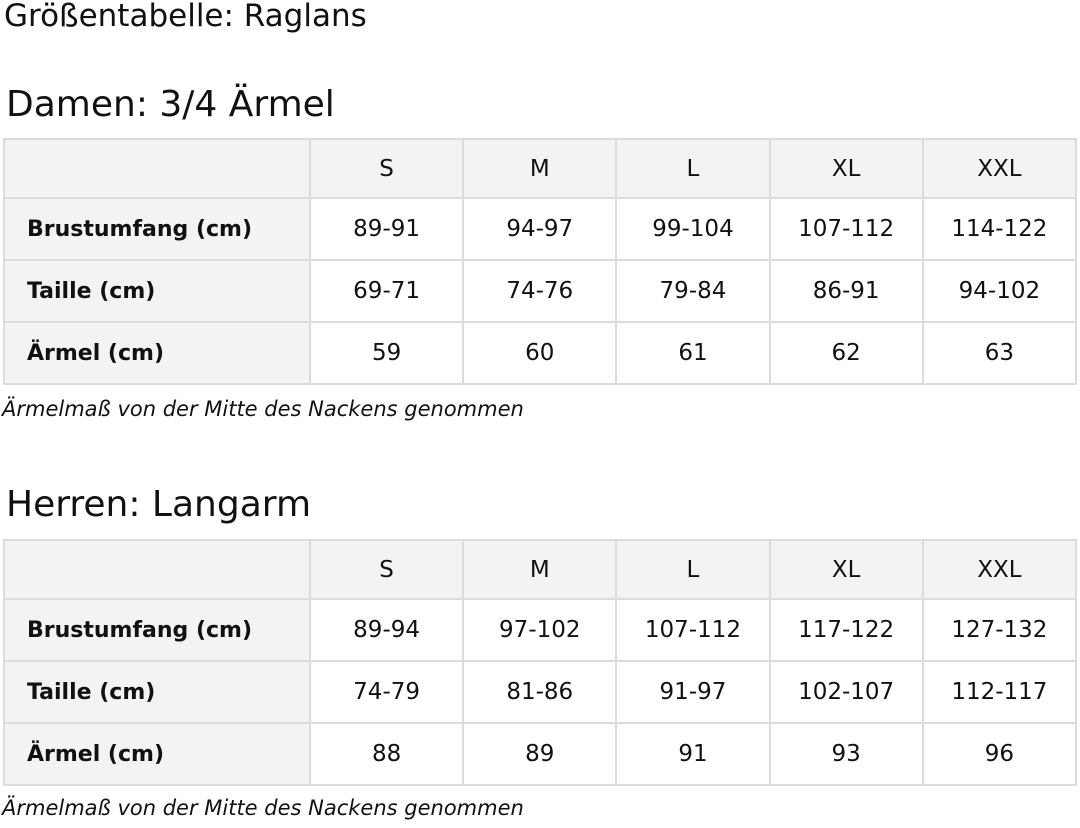  What do you see at coordinates (386, 353) in the screenshot?
I see `measure-cell: 59` at bounding box center [386, 353].